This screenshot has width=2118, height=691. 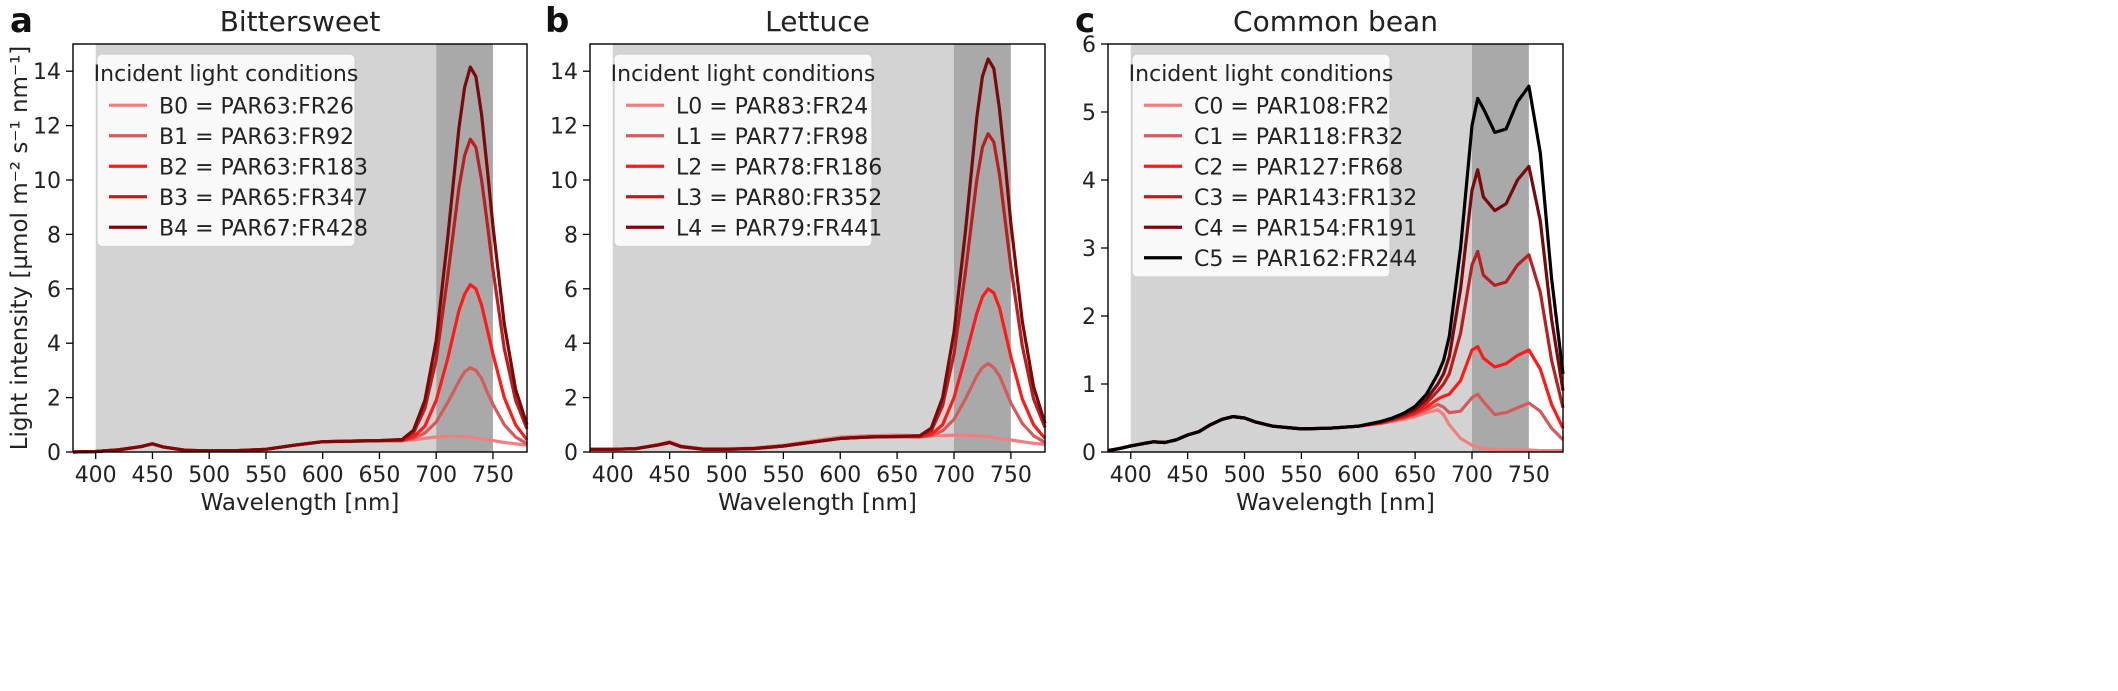 I want to click on legend-entry-l4: L4 = PAR79:FR441, so click(x=779, y=228).